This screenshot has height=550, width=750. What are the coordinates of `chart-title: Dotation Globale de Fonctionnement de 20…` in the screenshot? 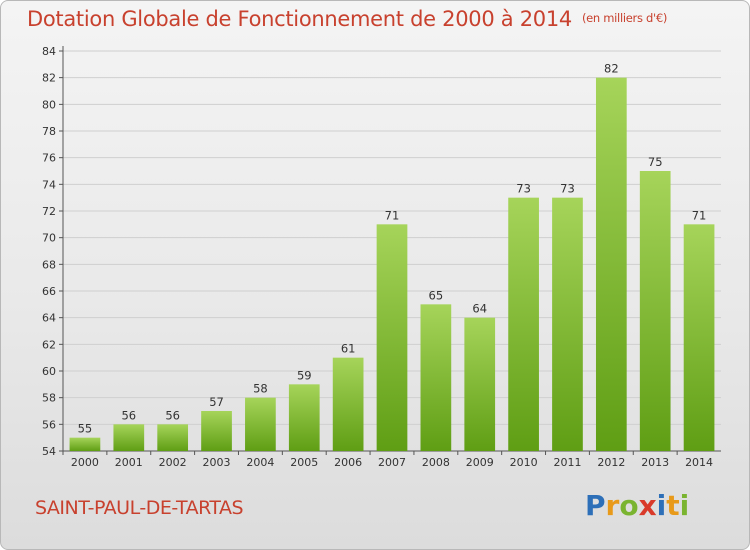 It's located at (347, 19).